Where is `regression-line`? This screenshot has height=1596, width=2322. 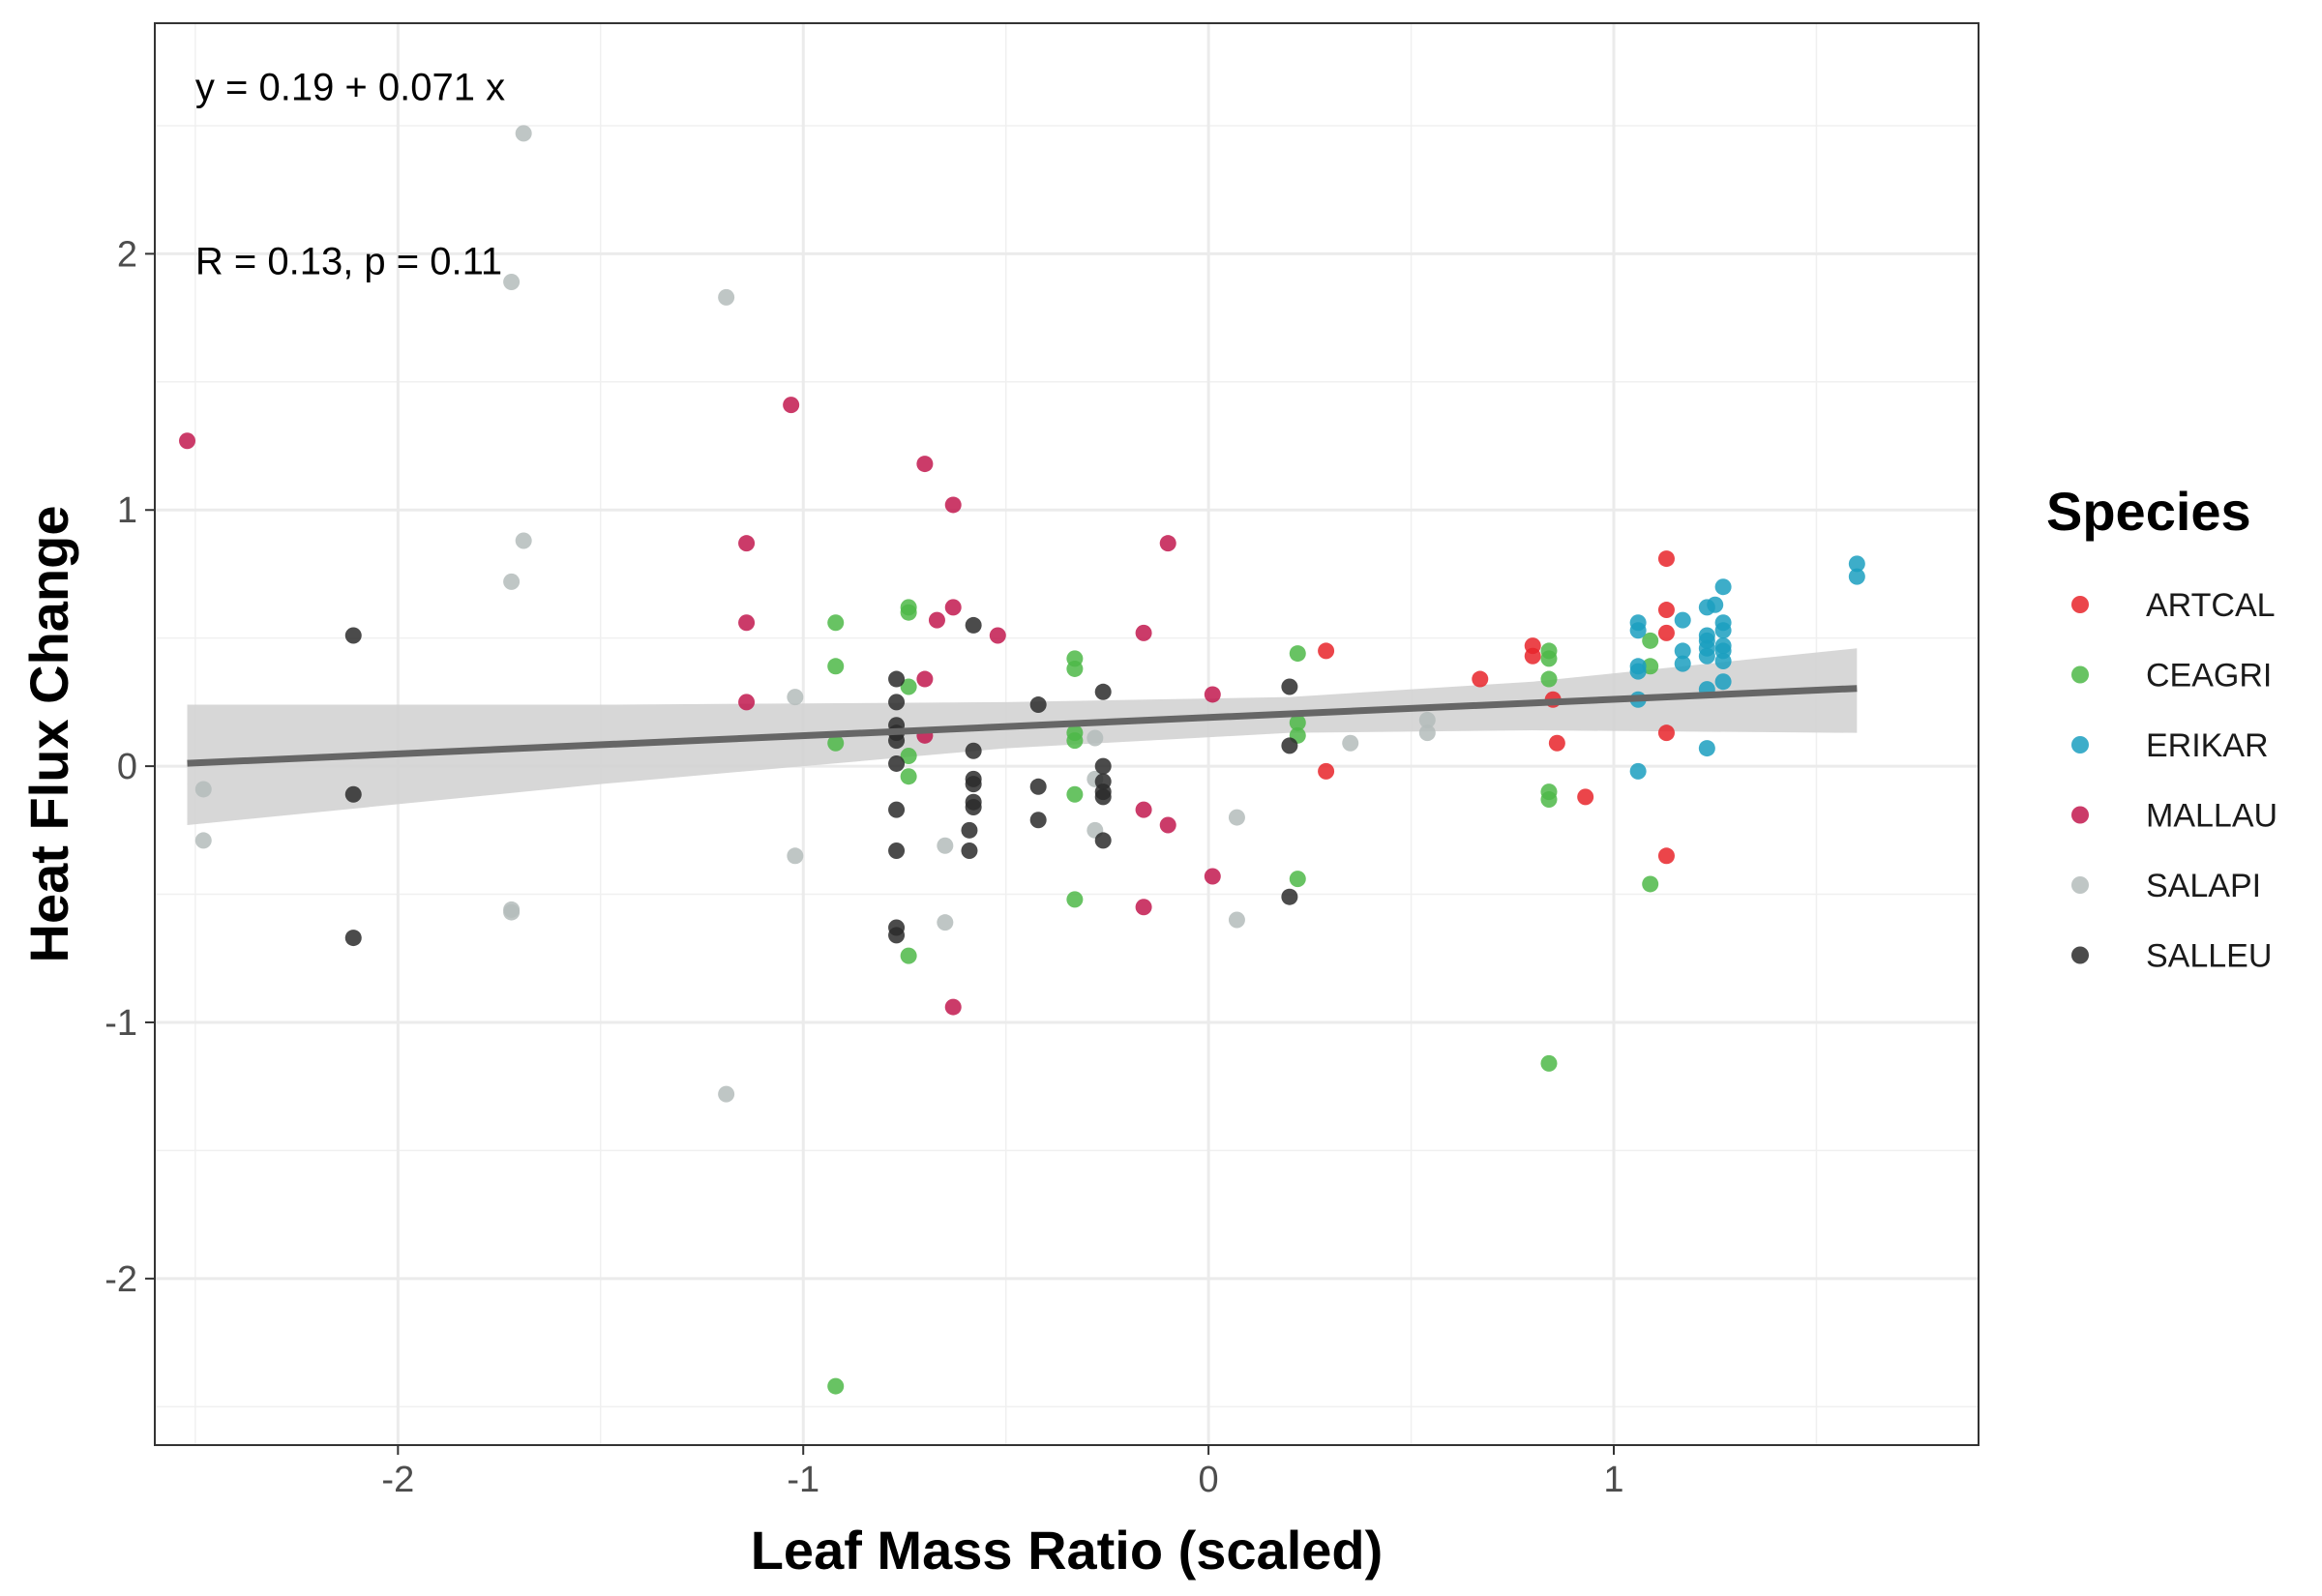
regression-line is located at coordinates (1022, 726).